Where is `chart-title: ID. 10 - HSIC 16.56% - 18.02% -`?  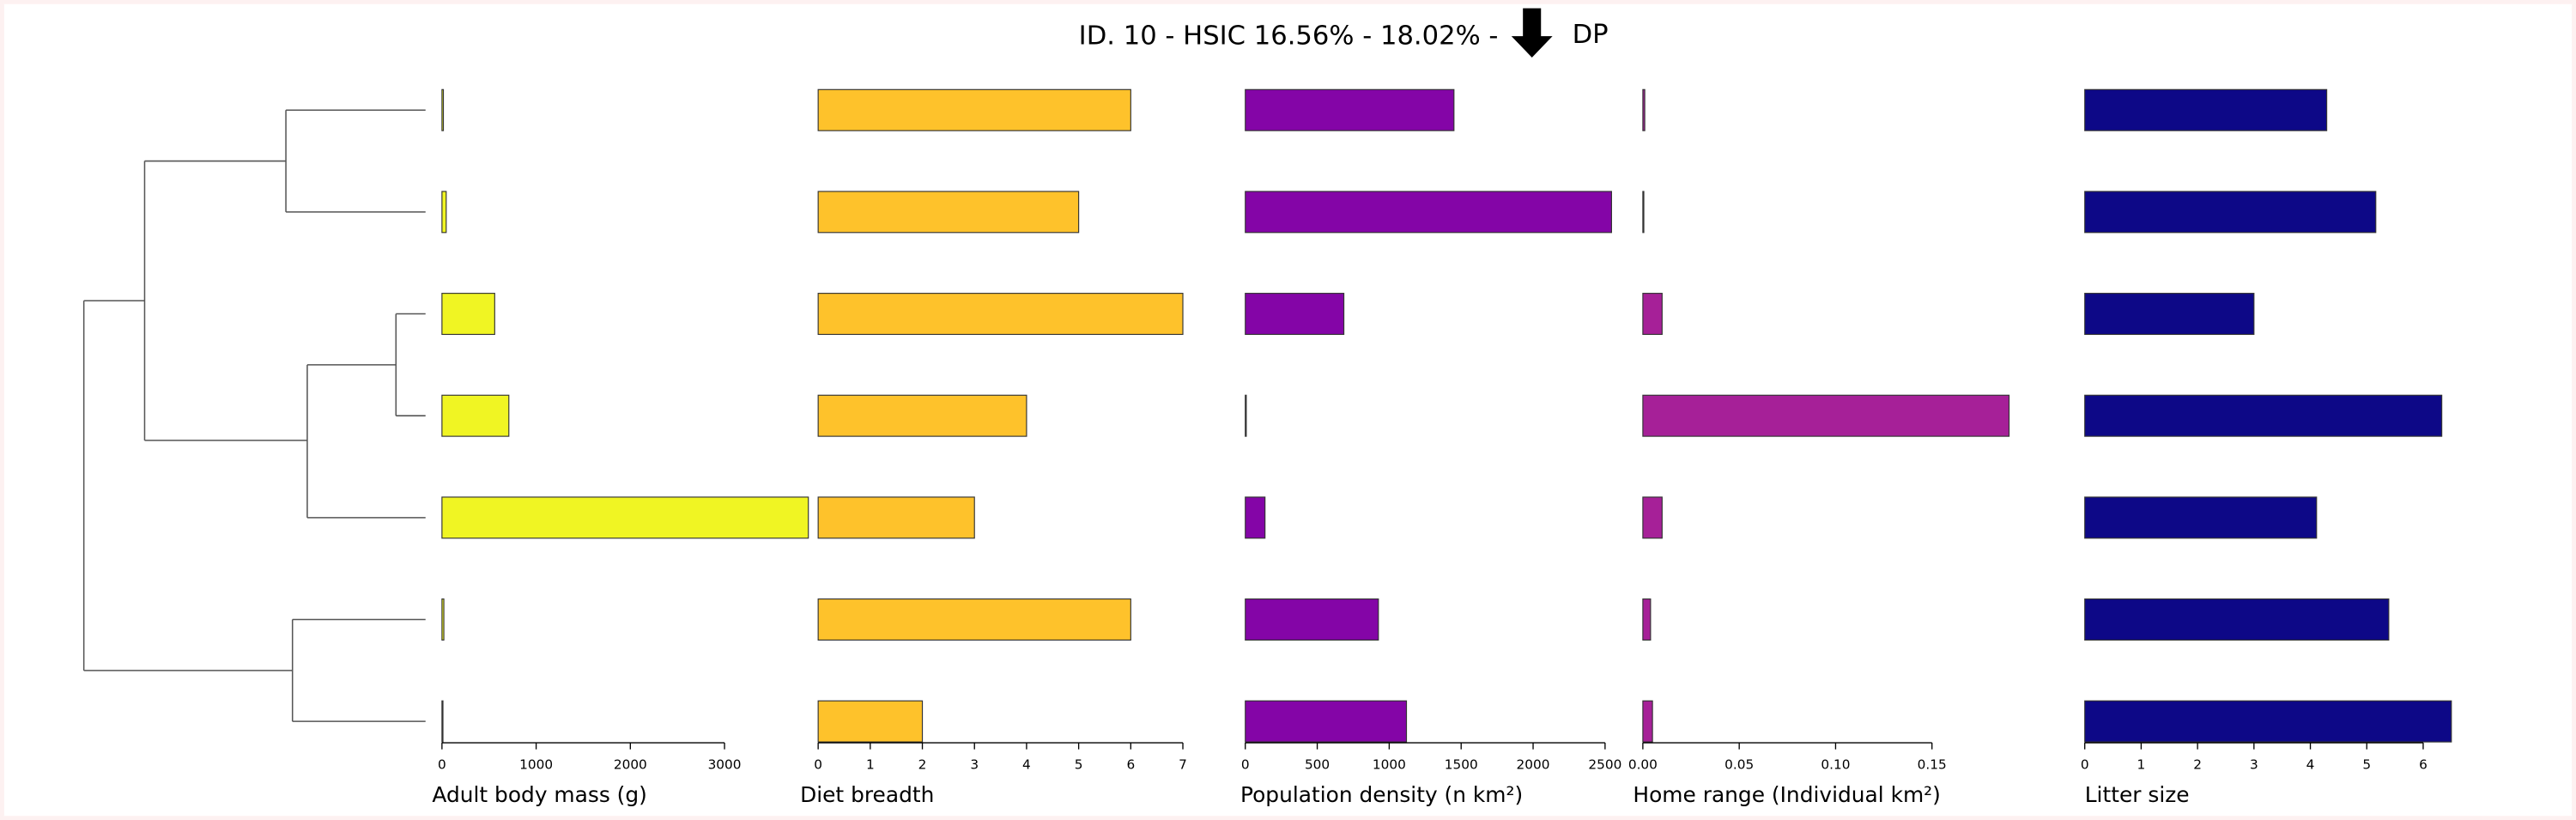 chart-title: ID. 10 - HSIC 16.56% - 18.02% - is located at coordinates (1289, 36).